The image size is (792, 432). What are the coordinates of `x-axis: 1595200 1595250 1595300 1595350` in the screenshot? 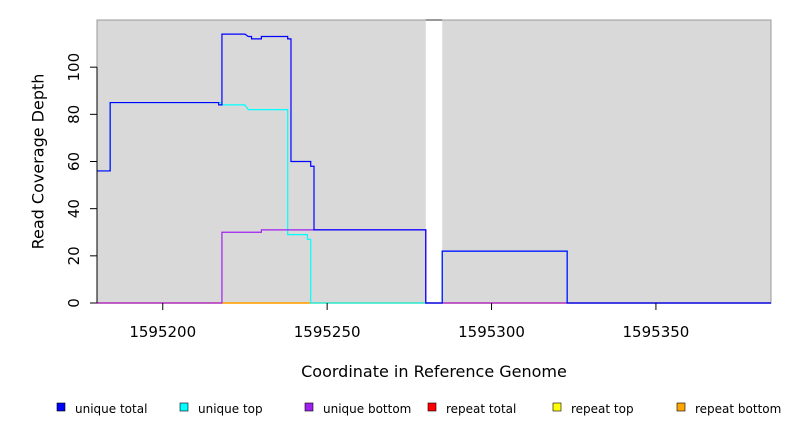 It's located at (409, 322).